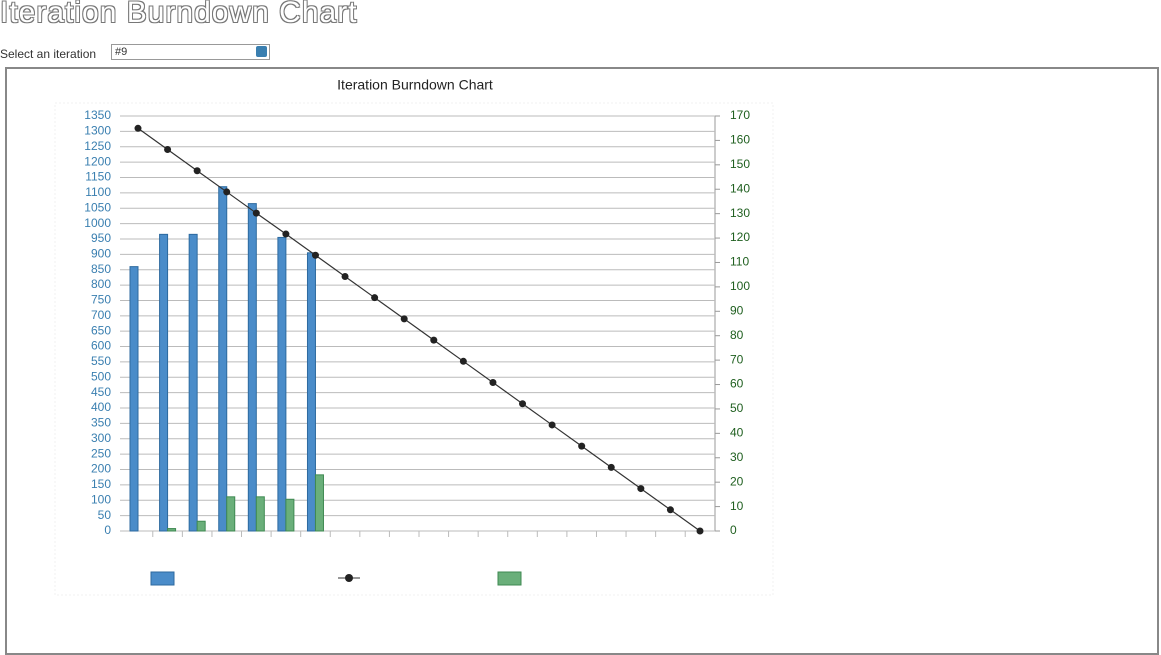 The image size is (1161, 655). Describe the element at coordinates (97, 207) in the screenshot. I see `y-tick-label: 1050` at that location.